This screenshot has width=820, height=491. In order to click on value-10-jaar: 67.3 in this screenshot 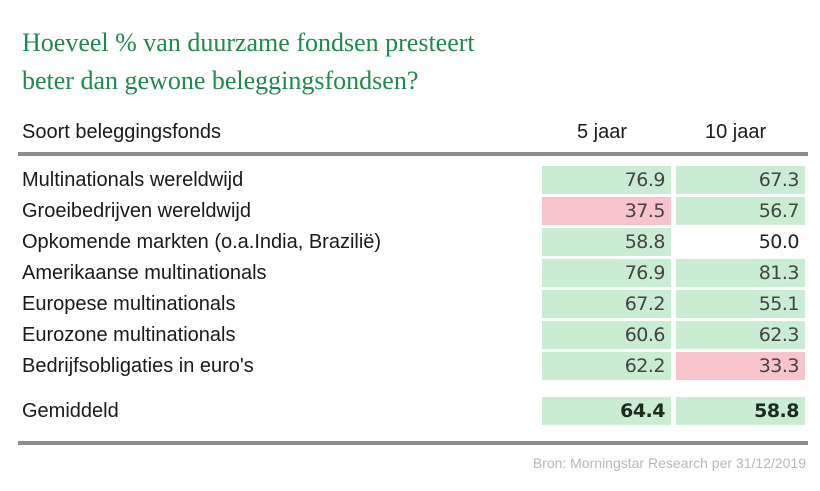, I will do `click(740, 180)`.